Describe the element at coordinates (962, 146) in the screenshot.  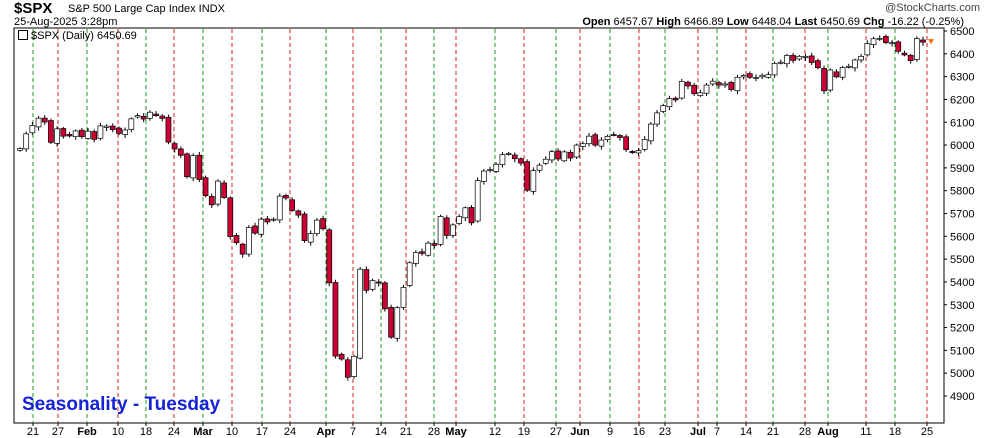
I see `y-tick-label: 6000` at that location.